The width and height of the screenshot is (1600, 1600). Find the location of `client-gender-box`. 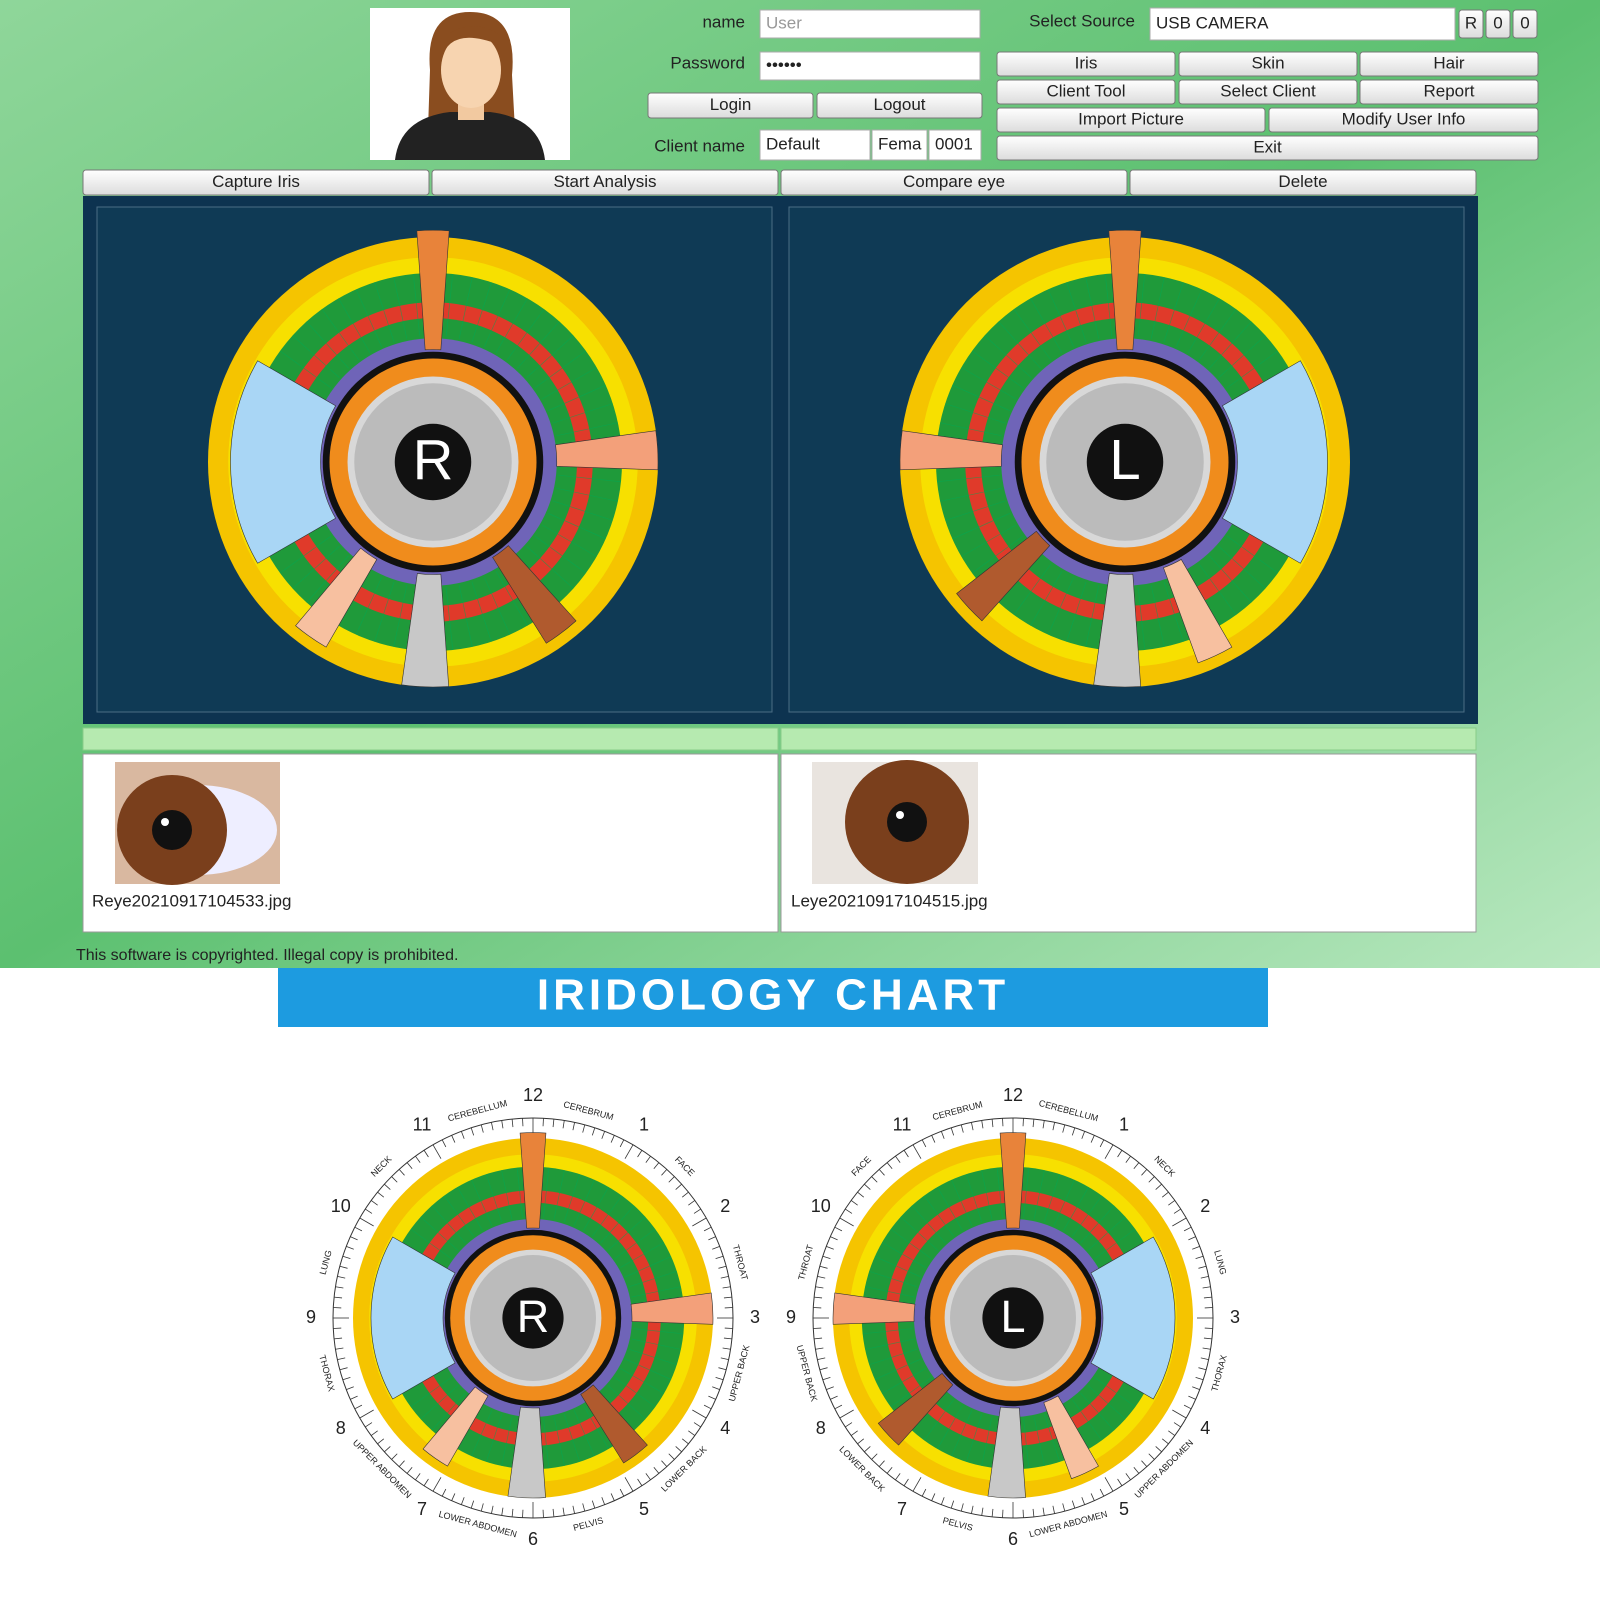

client-gender-box is located at coordinates (899, 145).